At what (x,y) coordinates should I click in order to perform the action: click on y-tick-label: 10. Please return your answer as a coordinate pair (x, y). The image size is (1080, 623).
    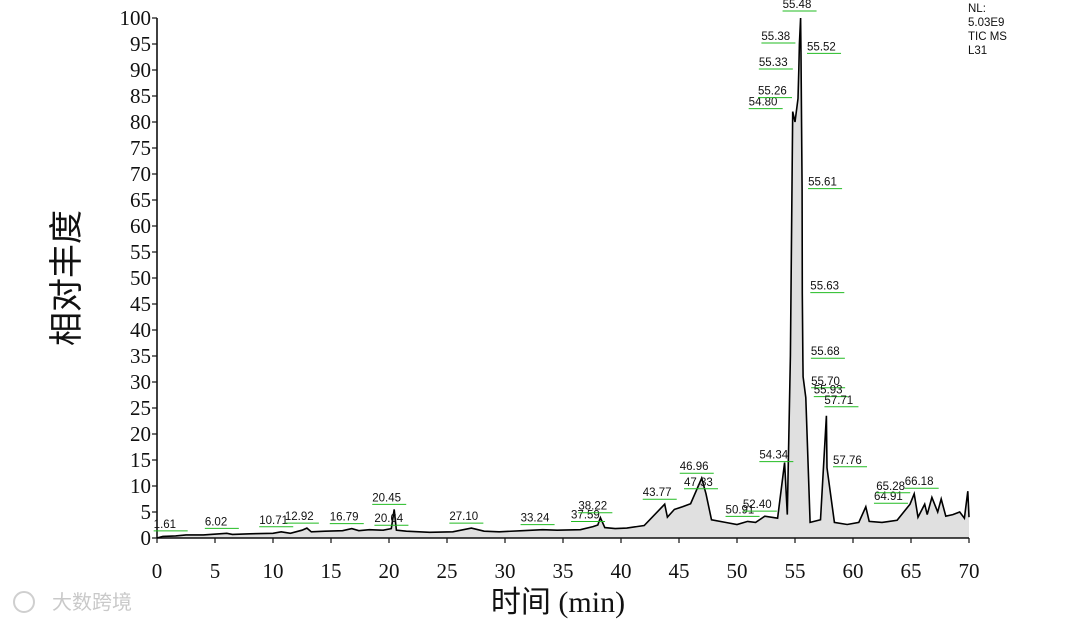
    Looking at the image, I should click on (140, 486).